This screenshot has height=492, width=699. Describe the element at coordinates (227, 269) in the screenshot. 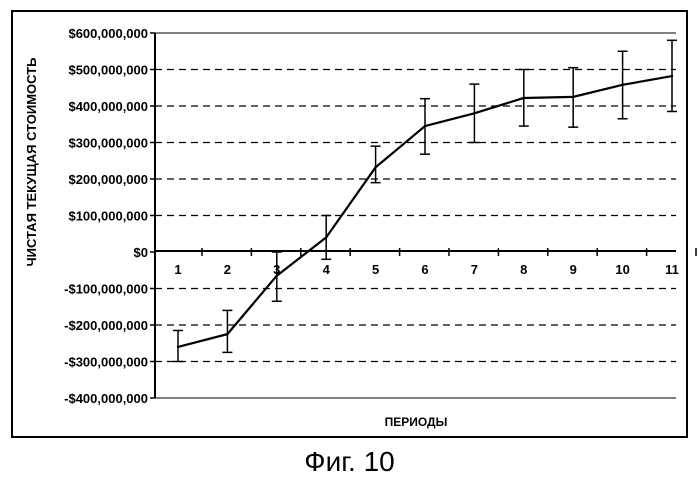

I see `x-tick-label: 2` at that location.